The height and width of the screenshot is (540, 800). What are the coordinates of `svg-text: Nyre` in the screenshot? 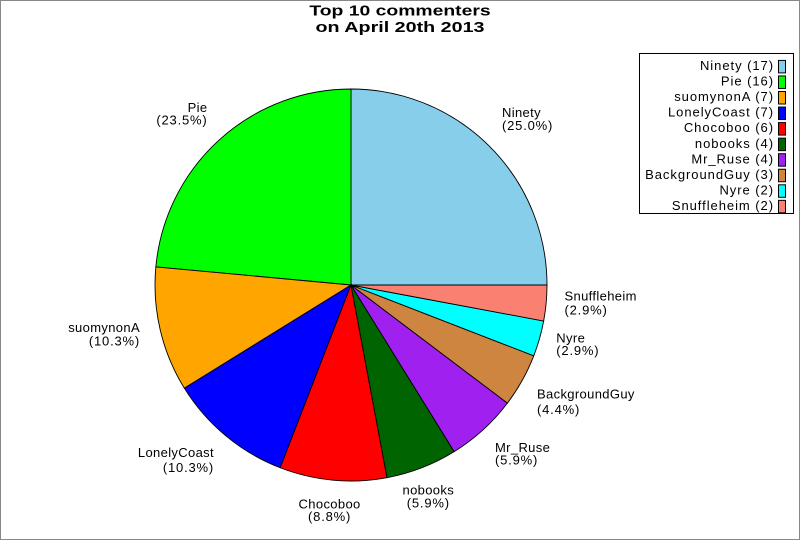 It's located at (570, 337).